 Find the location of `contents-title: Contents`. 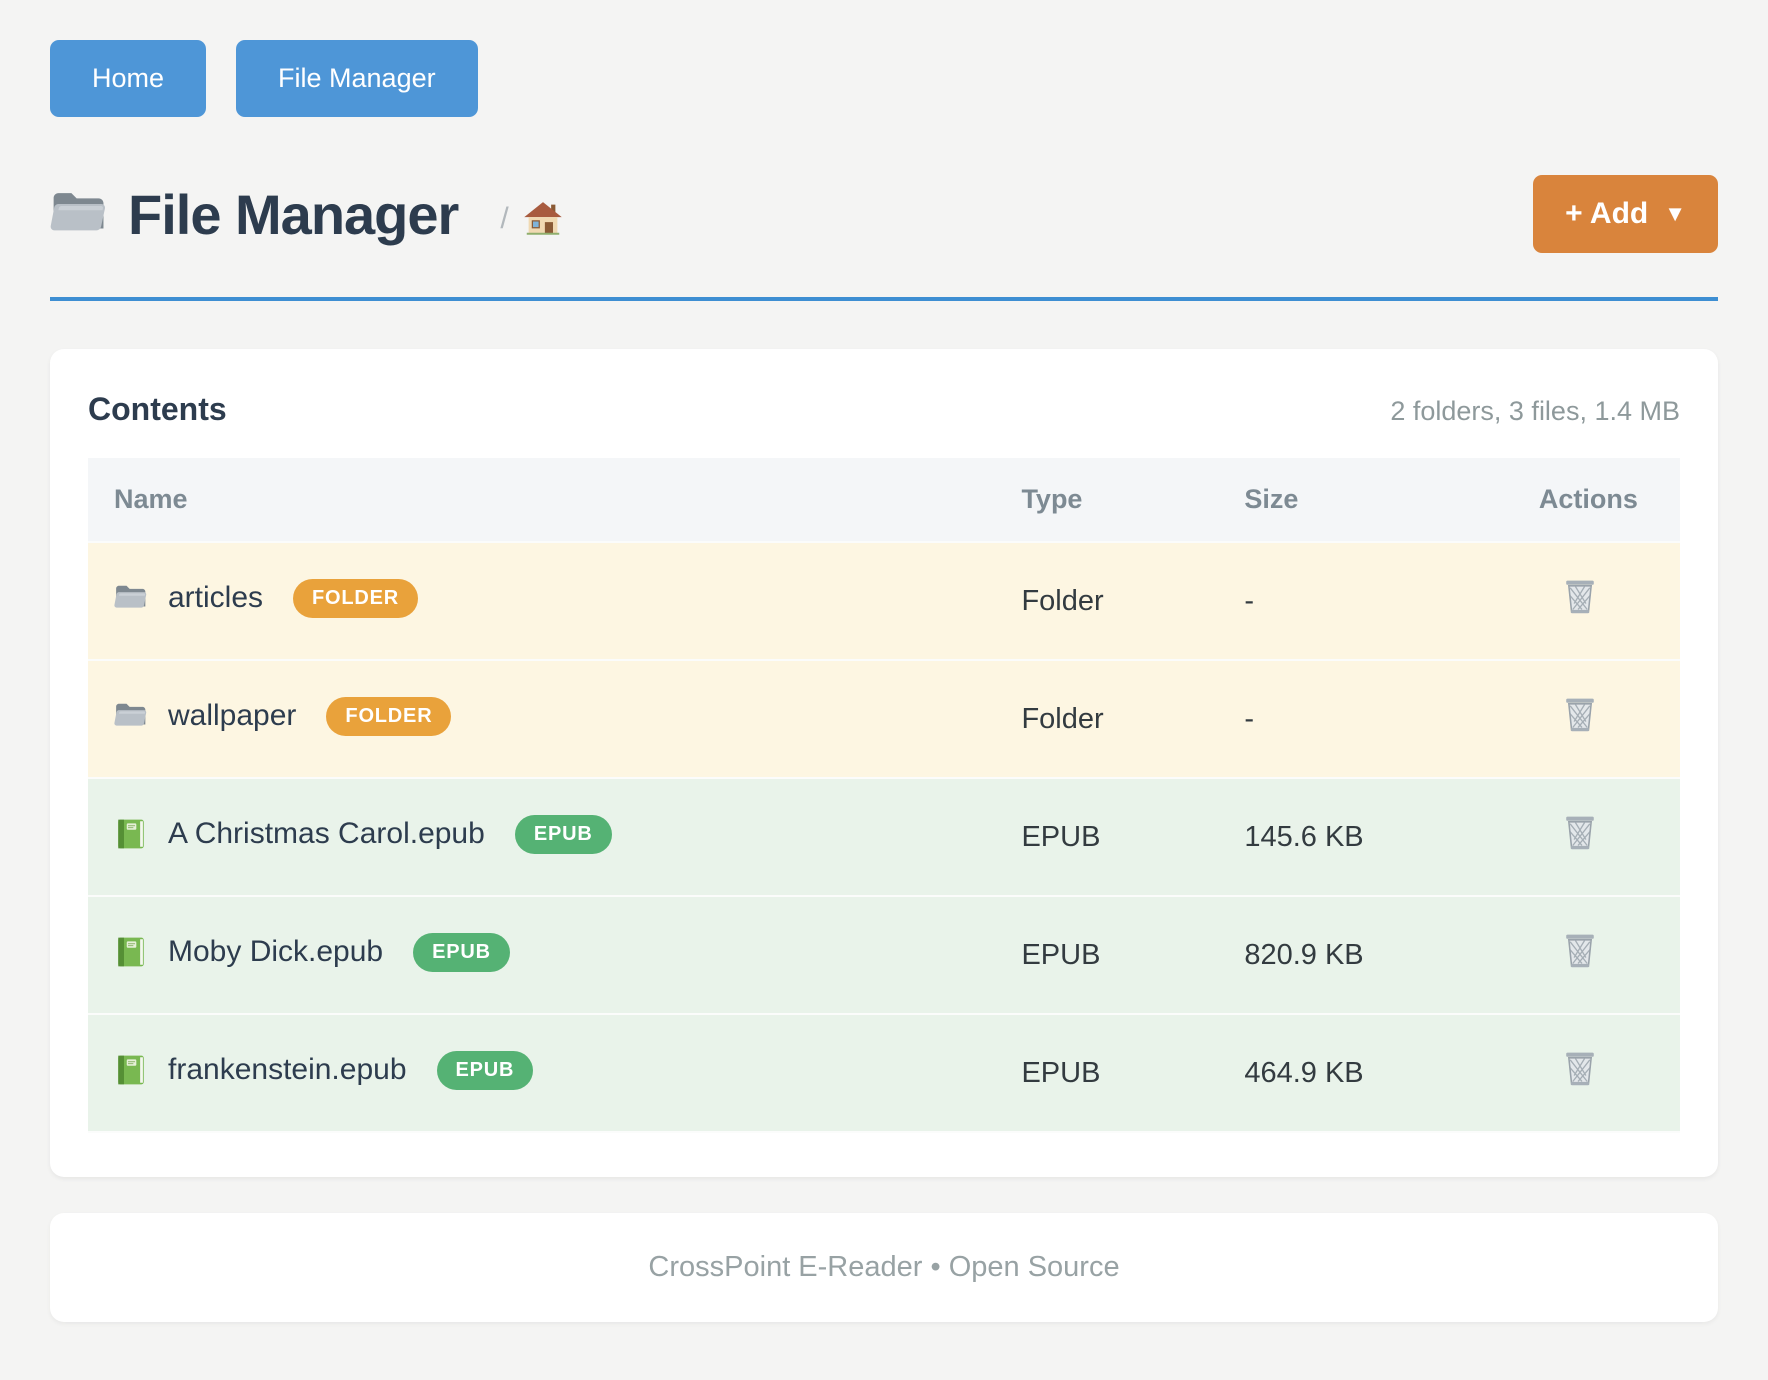

contents-title: Contents is located at coordinates (157, 409).